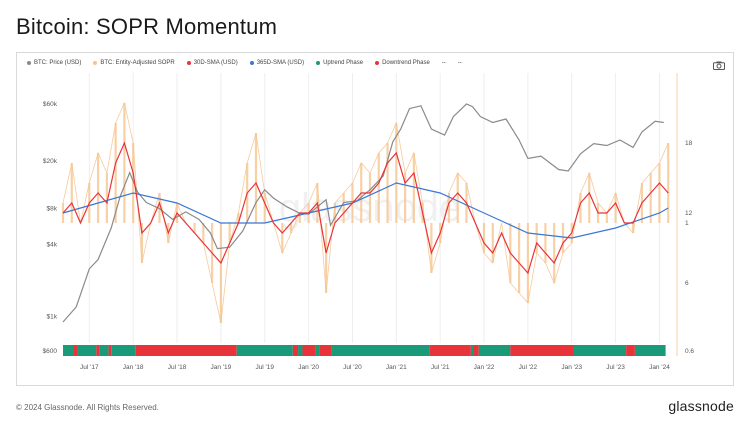 This screenshot has width=750, height=432. Describe the element at coordinates (188, 63) in the screenshot. I see `legend-swatch-30d` at that location.